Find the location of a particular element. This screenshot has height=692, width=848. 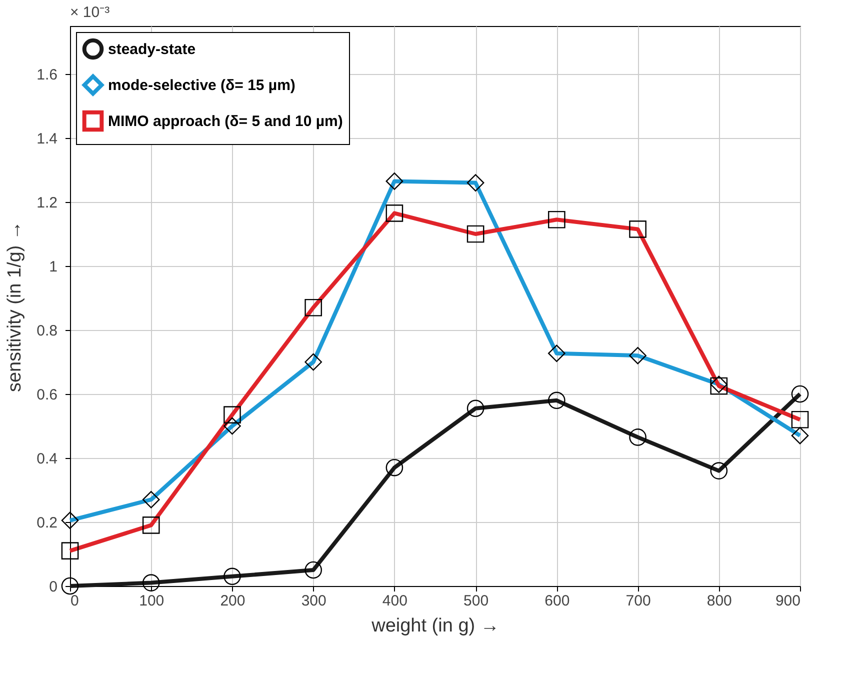

x-tick-label: 400 is located at coordinates (395, 601).